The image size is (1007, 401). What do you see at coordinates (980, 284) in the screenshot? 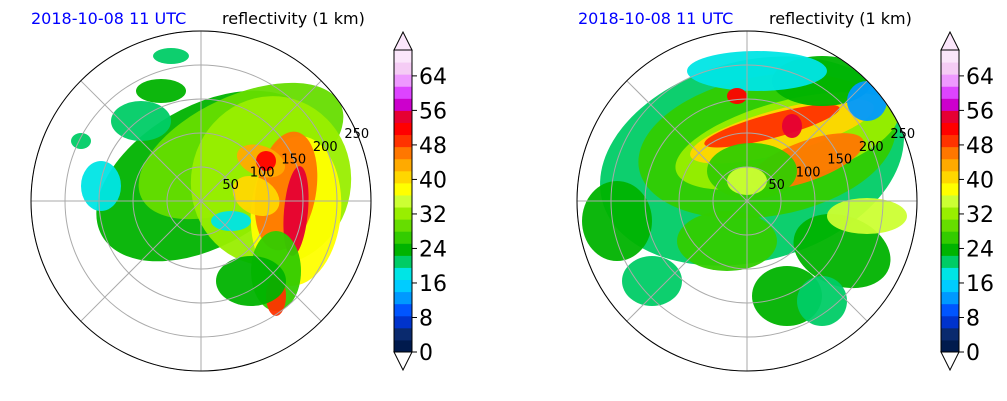
I see `colorbar-tick-label: 16` at bounding box center [980, 284].